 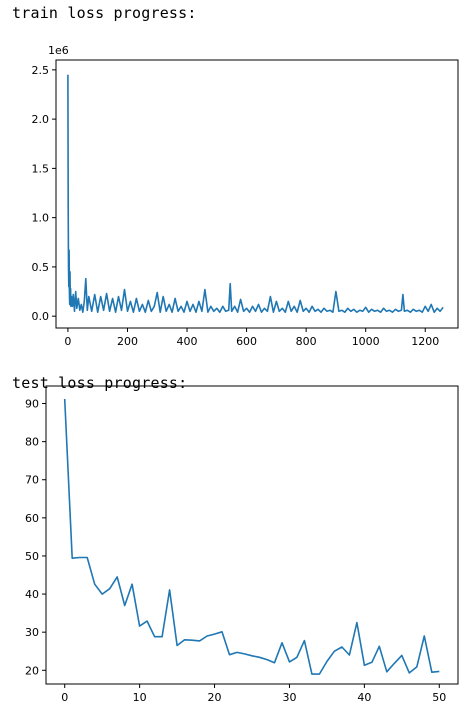 What do you see at coordinates (104, 13) in the screenshot?
I see `train-loss-caption: train loss progress:` at bounding box center [104, 13].